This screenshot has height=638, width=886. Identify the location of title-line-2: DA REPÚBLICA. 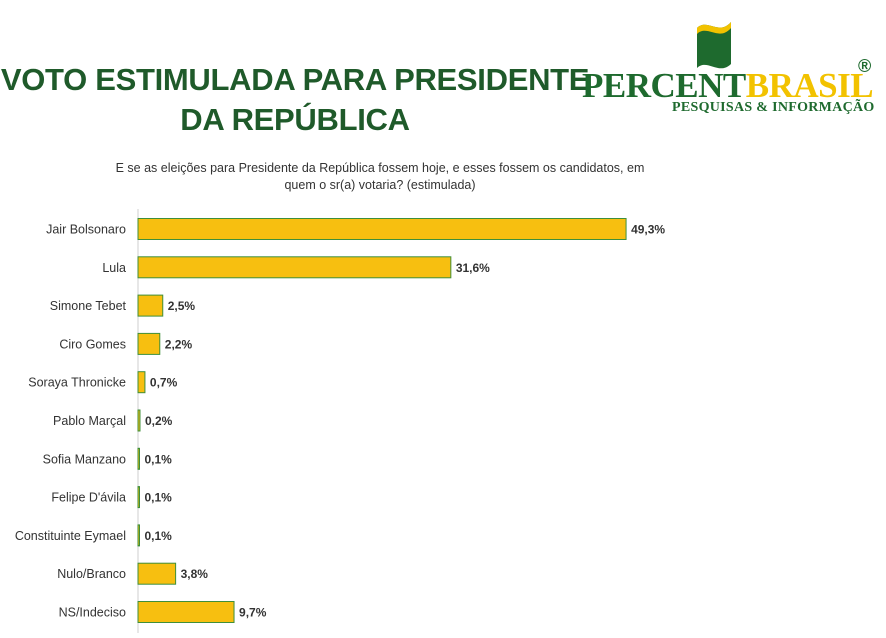
(295, 119).